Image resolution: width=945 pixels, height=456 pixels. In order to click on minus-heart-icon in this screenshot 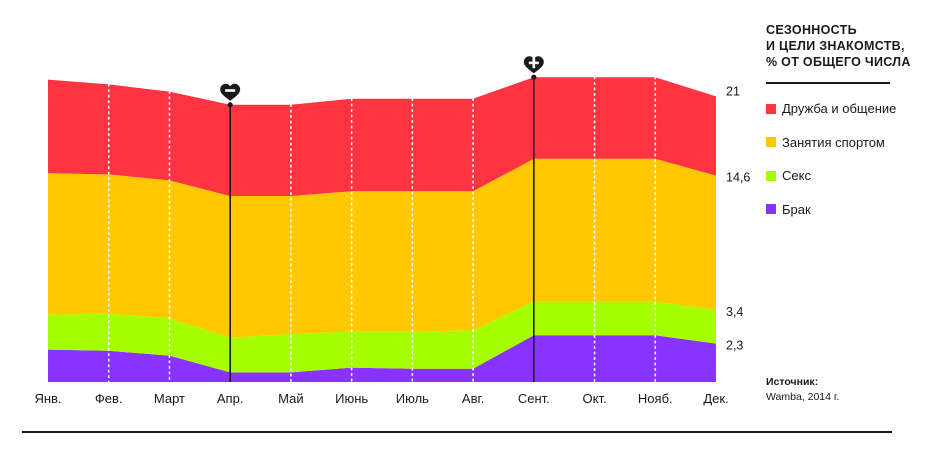, I will do `click(230, 92)`.